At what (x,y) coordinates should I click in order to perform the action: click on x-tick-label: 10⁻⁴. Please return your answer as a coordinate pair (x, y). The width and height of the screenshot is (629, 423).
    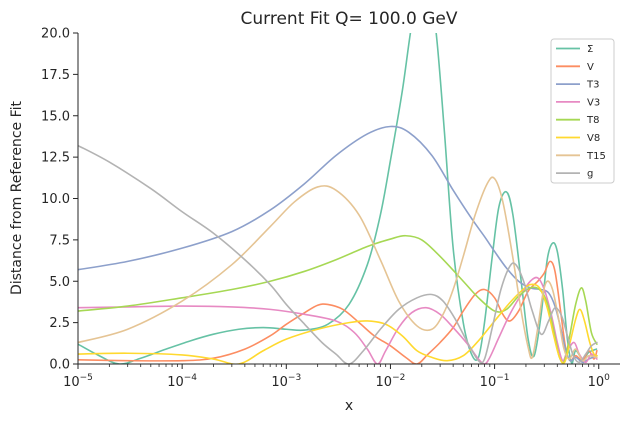
    Looking at the image, I should click on (182, 381).